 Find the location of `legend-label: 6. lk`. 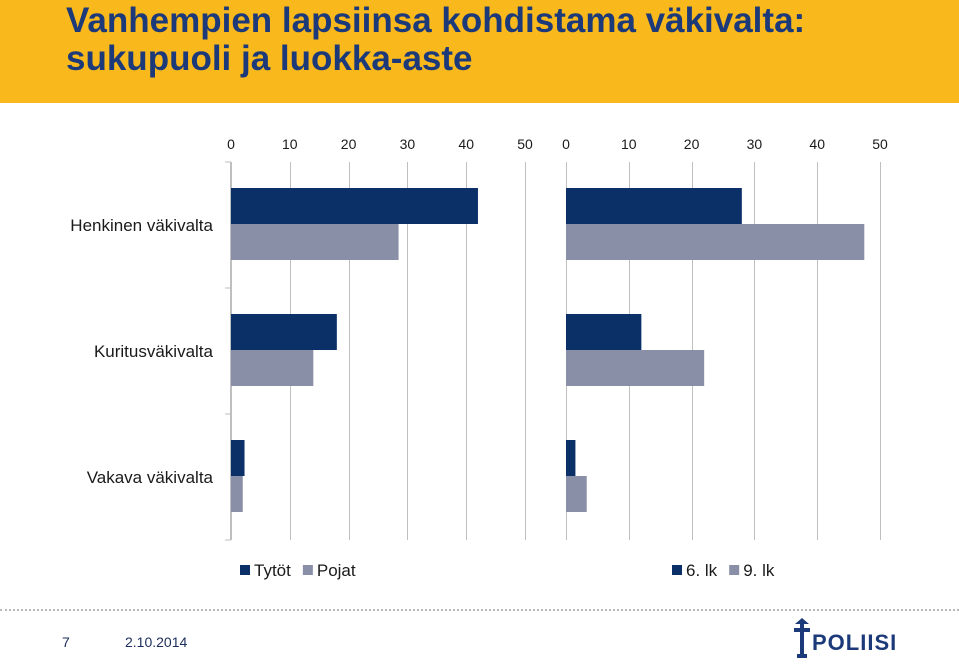

legend-label: 6. lk is located at coordinates (702, 570).